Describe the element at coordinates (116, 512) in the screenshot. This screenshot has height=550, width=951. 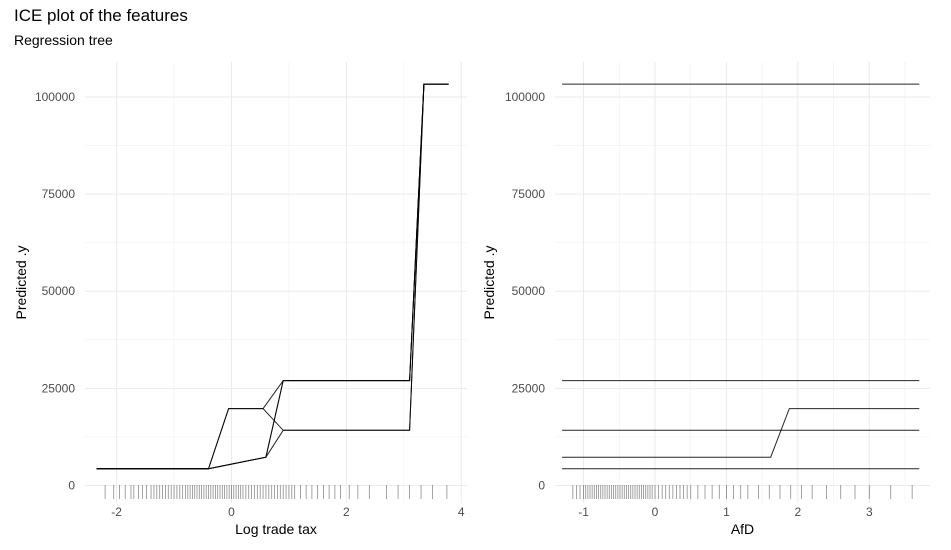
I see `x-tick-label: -2` at that location.